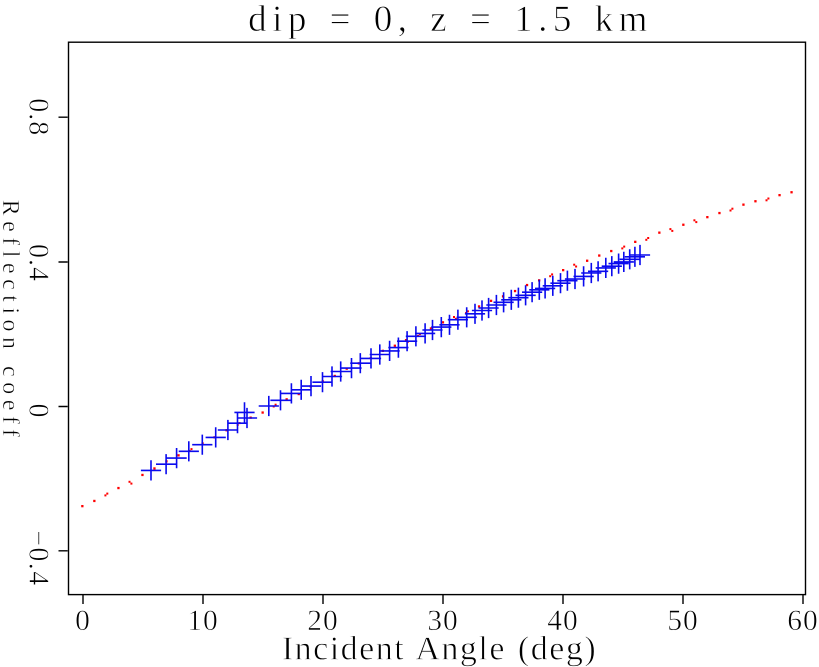  Describe the element at coordinates (439, 649) in the screenshot. I see `svg-text: Incident Angle (deg)` at that location.